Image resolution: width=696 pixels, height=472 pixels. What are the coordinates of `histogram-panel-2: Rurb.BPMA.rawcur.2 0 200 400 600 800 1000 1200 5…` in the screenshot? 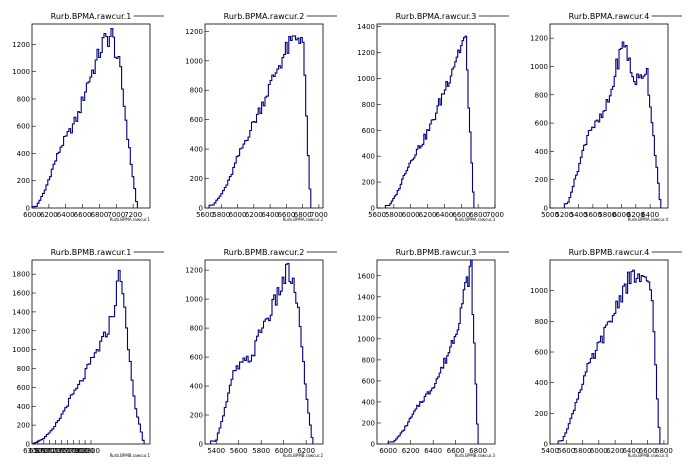 It's located at (261, 117).